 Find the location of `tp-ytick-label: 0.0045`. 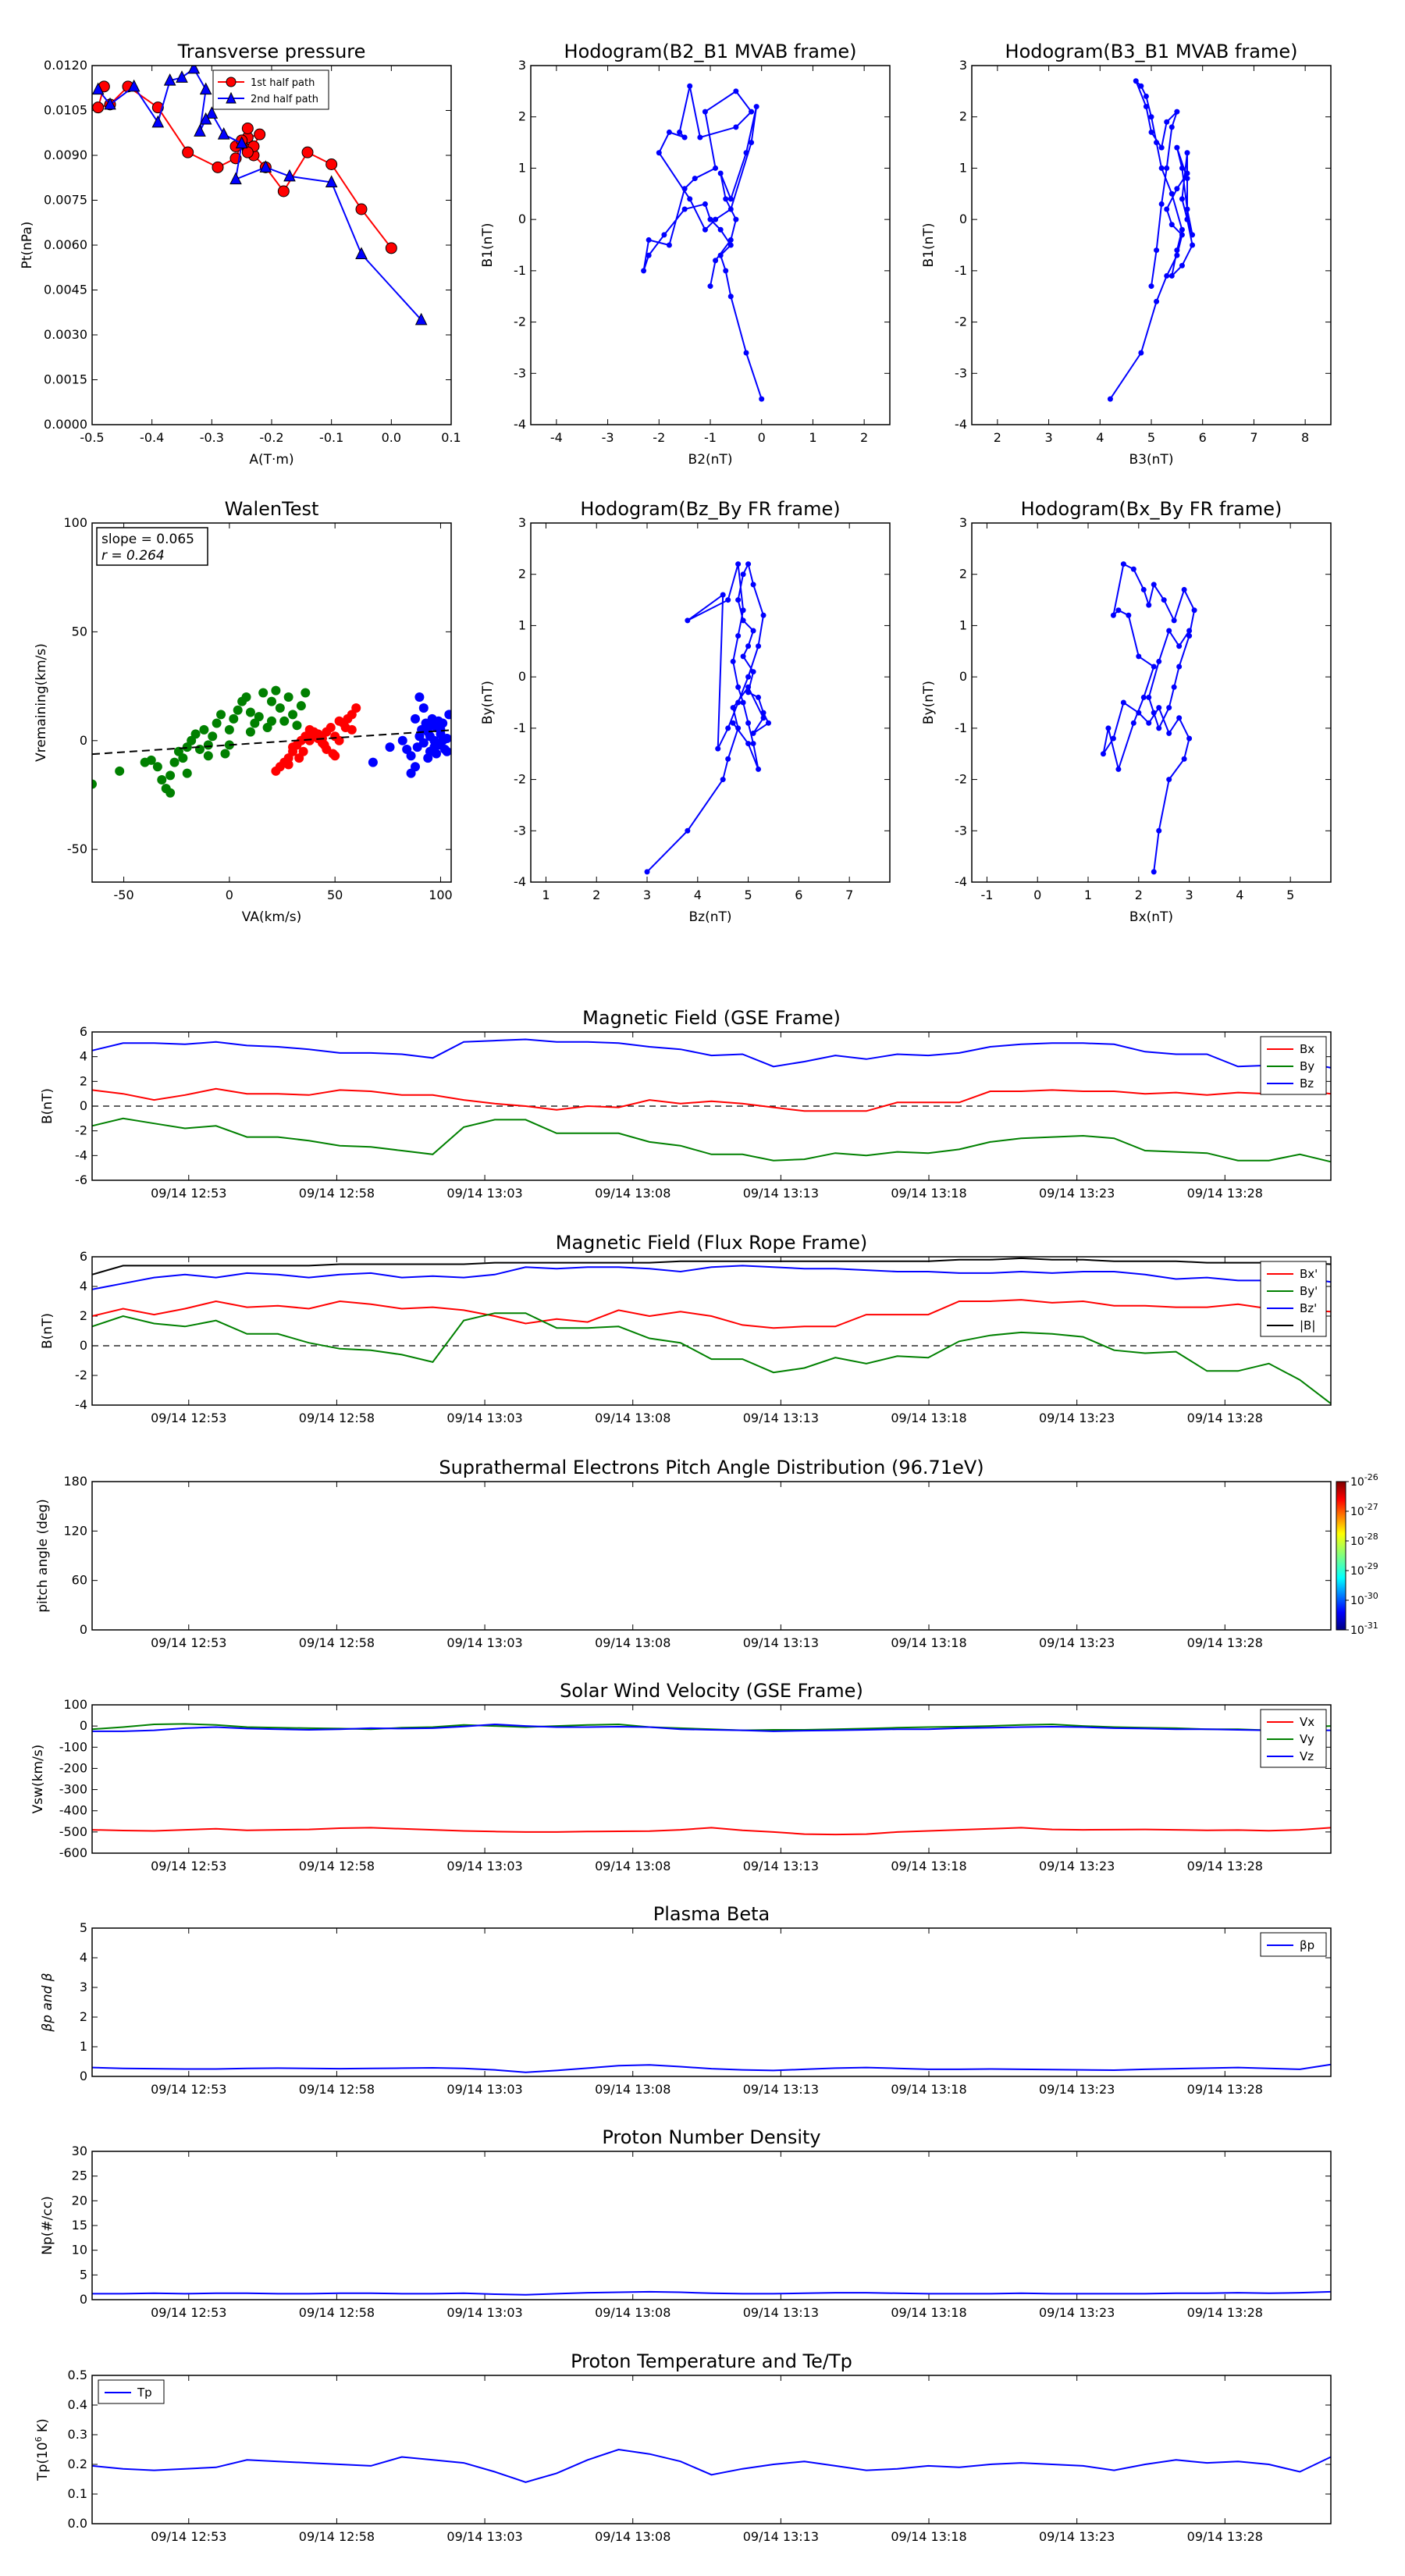

tp-ytick-label: 0.0045 is located at coordinates (65, 290).